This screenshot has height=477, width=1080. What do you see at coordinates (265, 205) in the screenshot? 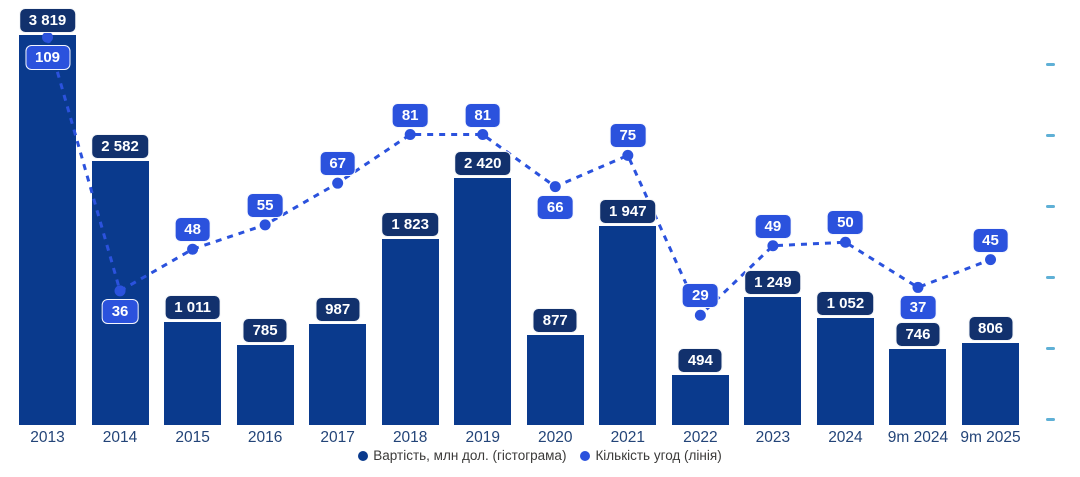
I see `line-label-2016: 55` at bounding box center [265, 205].